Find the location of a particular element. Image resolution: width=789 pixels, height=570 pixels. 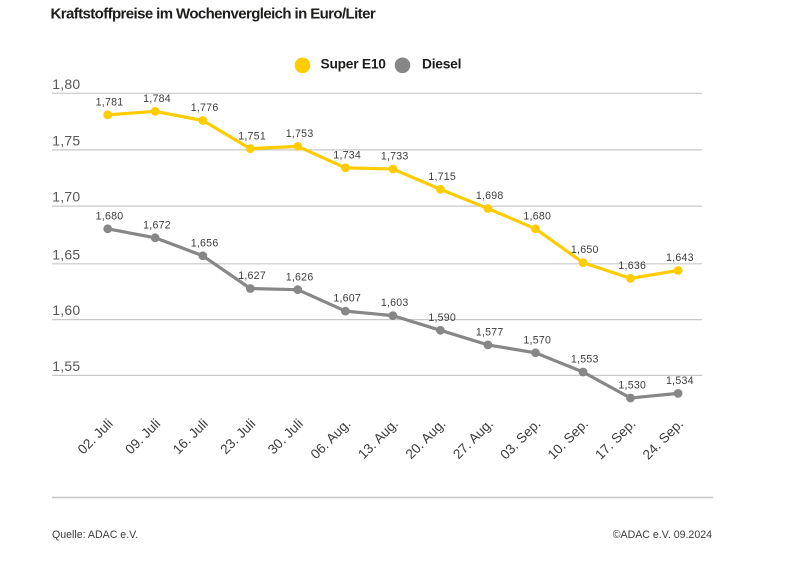

svg-text: 1,75 is located at coordinates (66, 140).